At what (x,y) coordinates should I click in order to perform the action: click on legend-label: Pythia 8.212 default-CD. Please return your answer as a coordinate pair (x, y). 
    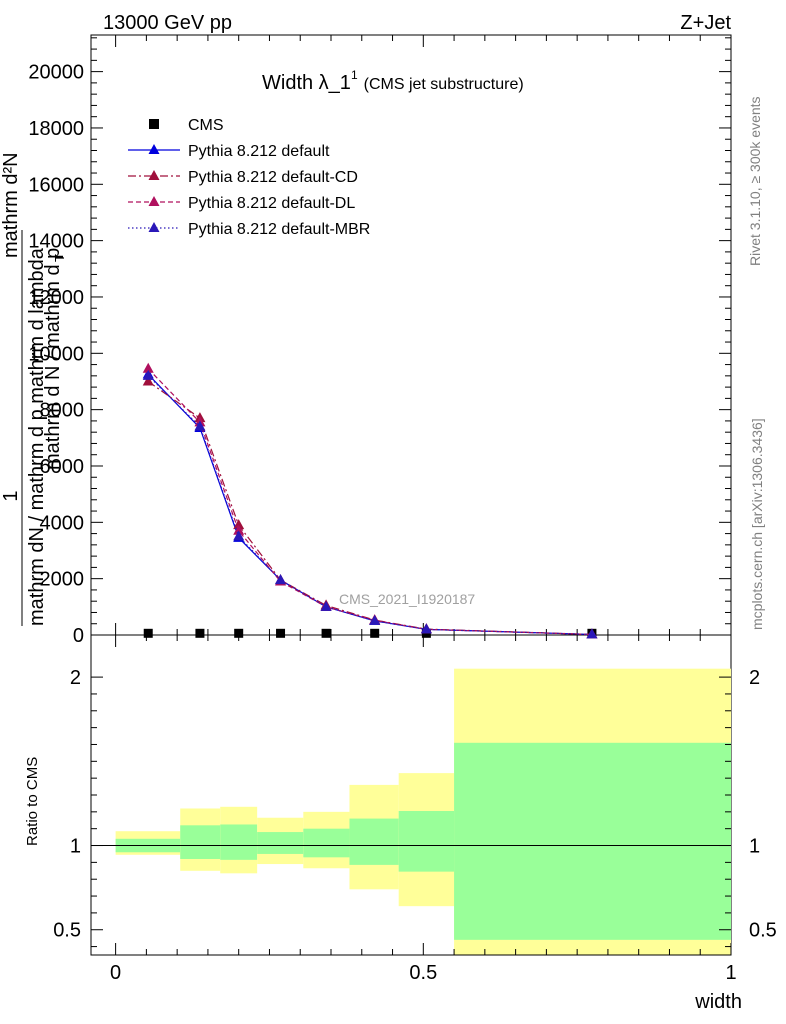
    Looking at the image, I should click on (273, 177).